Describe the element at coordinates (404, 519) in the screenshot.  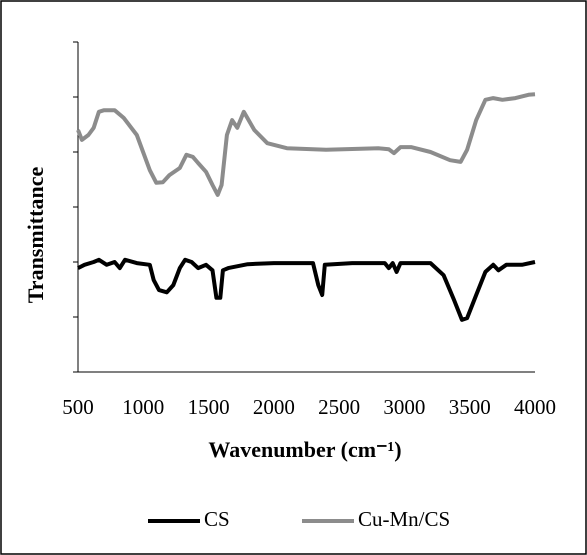
I see `legend-label: Cu-Mn/CS` at that location.